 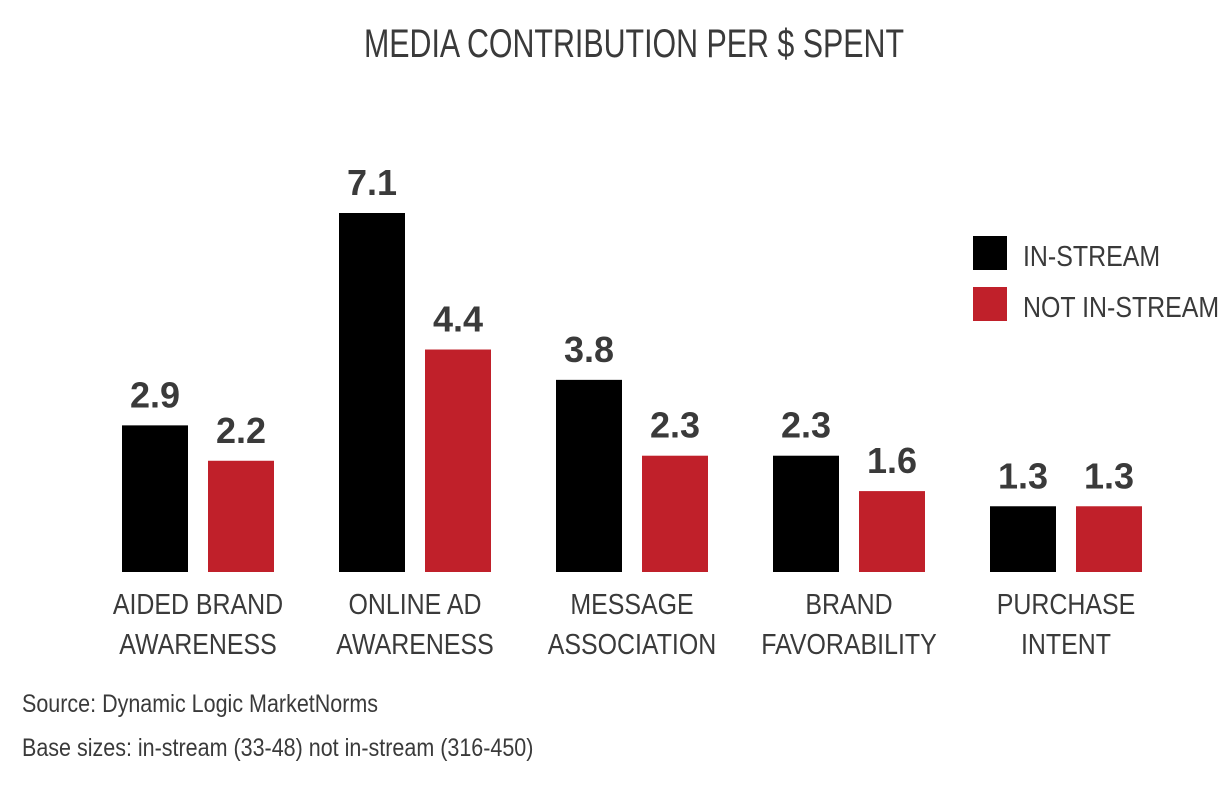 What do you see at coordinates (632, 644) in the screenshot?
I see `category-label-3-line-2: ASSOCIATION` at bounding box center [632, 644].